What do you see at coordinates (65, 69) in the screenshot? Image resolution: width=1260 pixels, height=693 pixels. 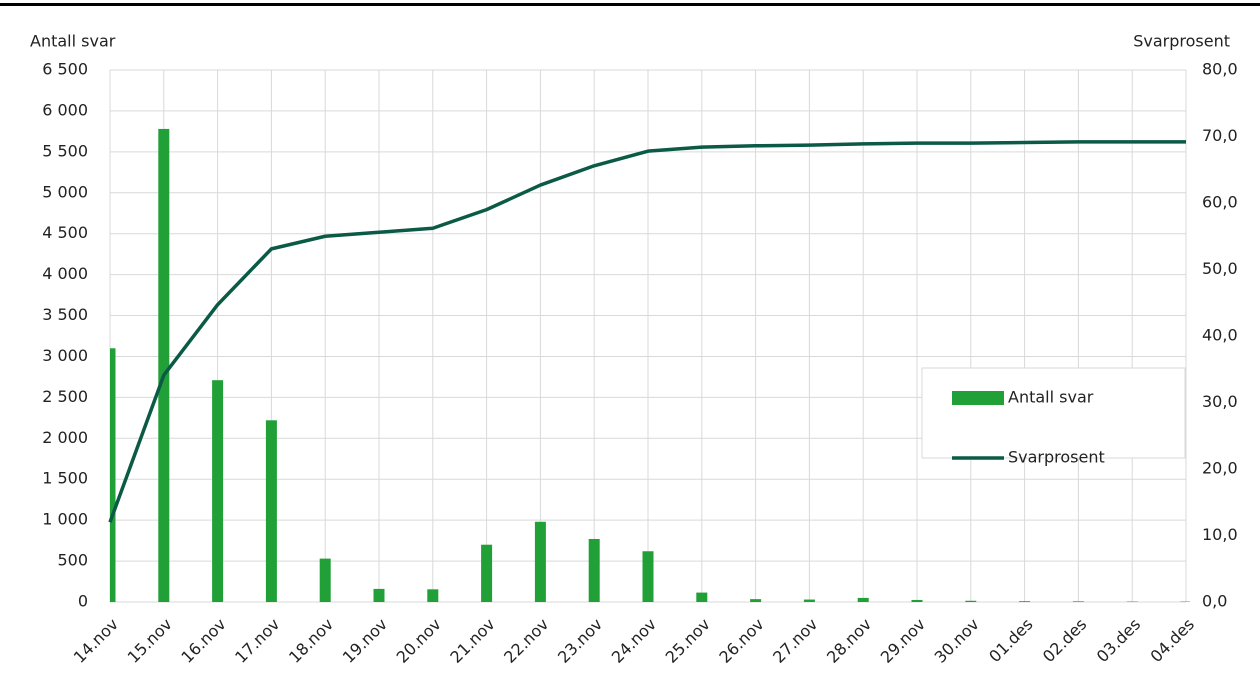 I see `y-tick-label: 6 500` at bounding box center [65, 69].